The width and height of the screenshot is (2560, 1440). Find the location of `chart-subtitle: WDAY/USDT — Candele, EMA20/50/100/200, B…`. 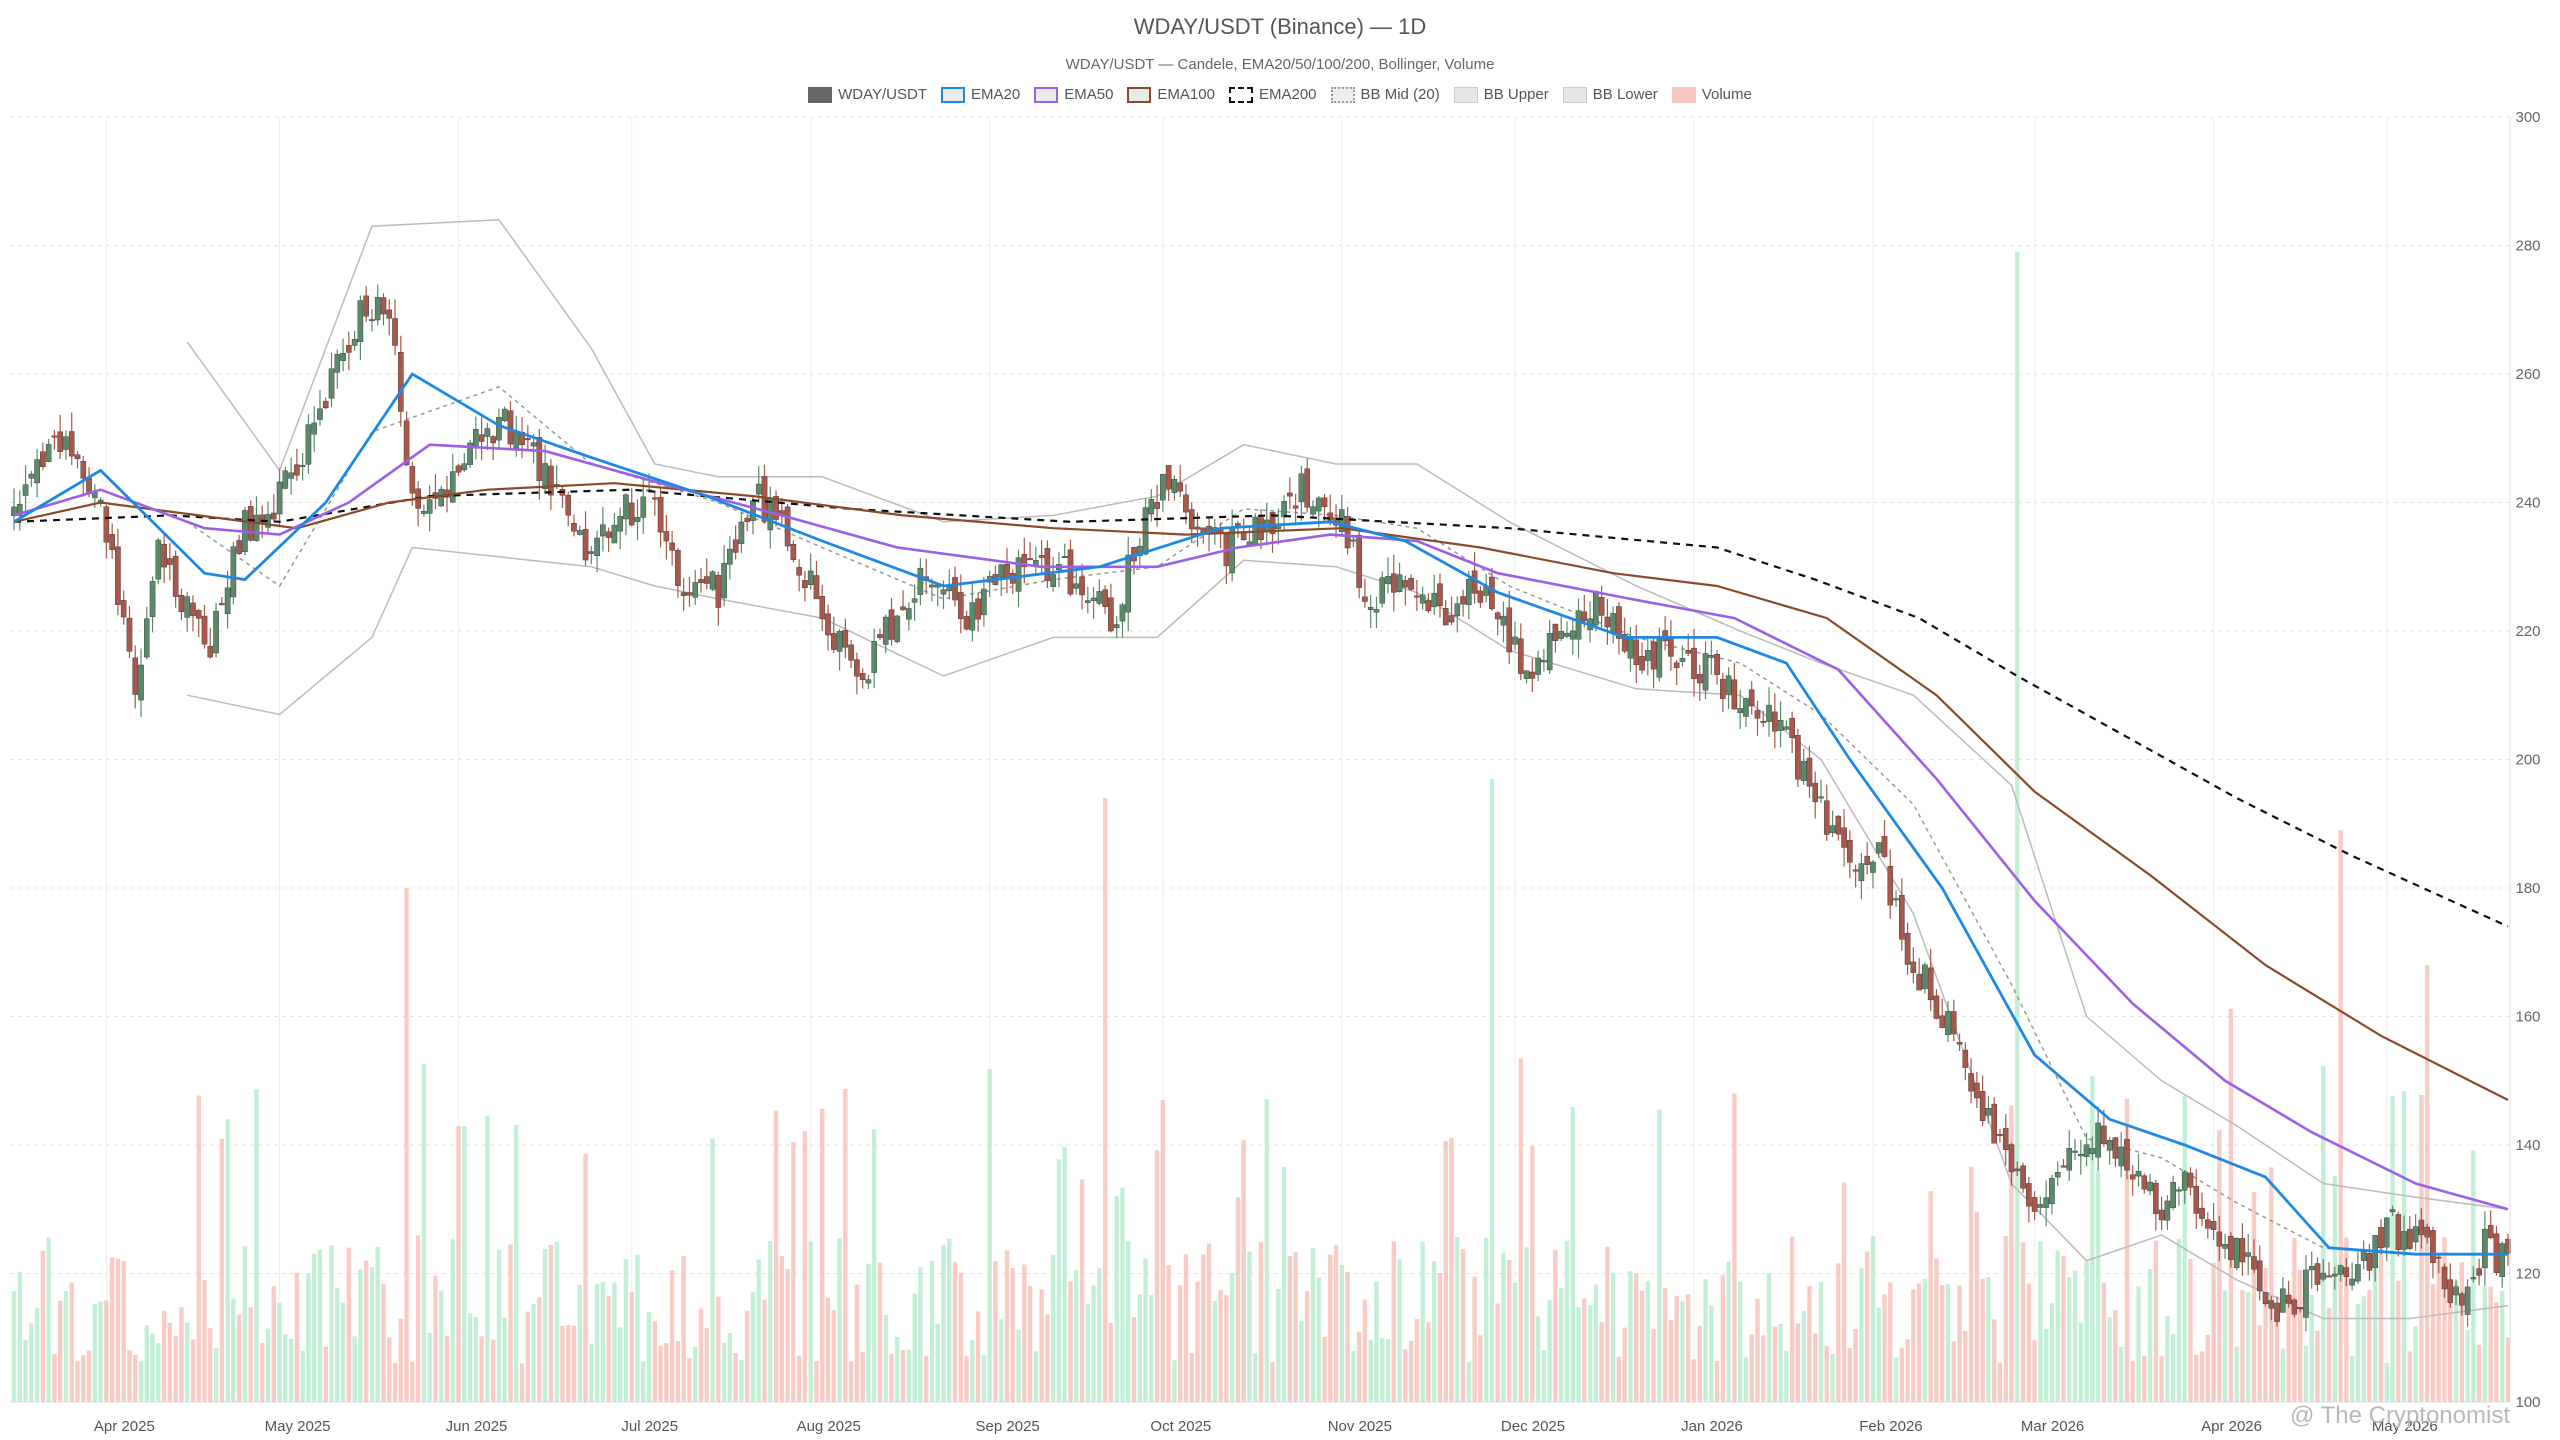

chart-subtitle: WDAY/USDT — Candele, EMA20/50/100/200, B… is located at coordinates (1280, 64).